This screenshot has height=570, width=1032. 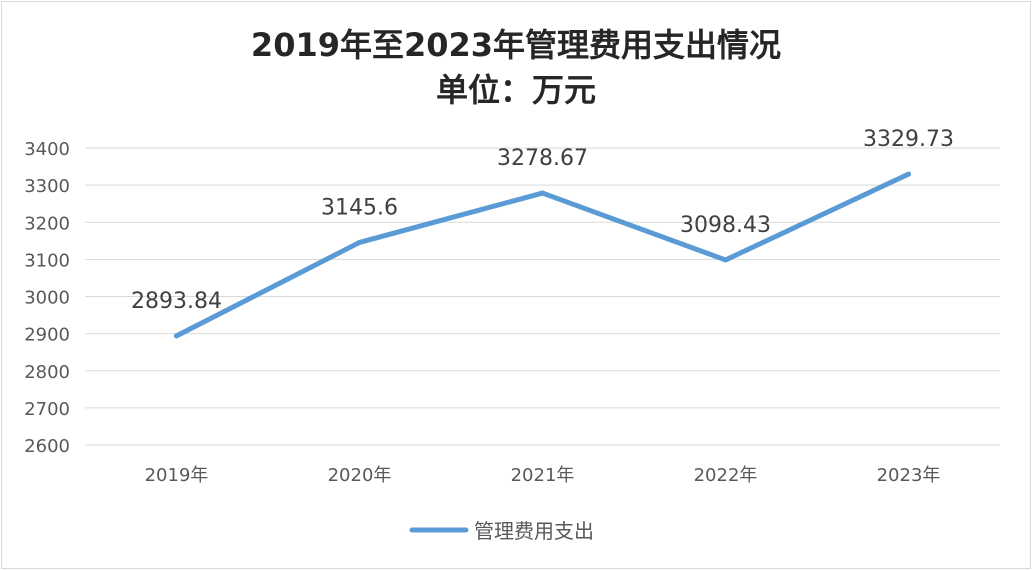 I want to click on chart-subtitle: 单位：万元, so click(x=516, y=90).